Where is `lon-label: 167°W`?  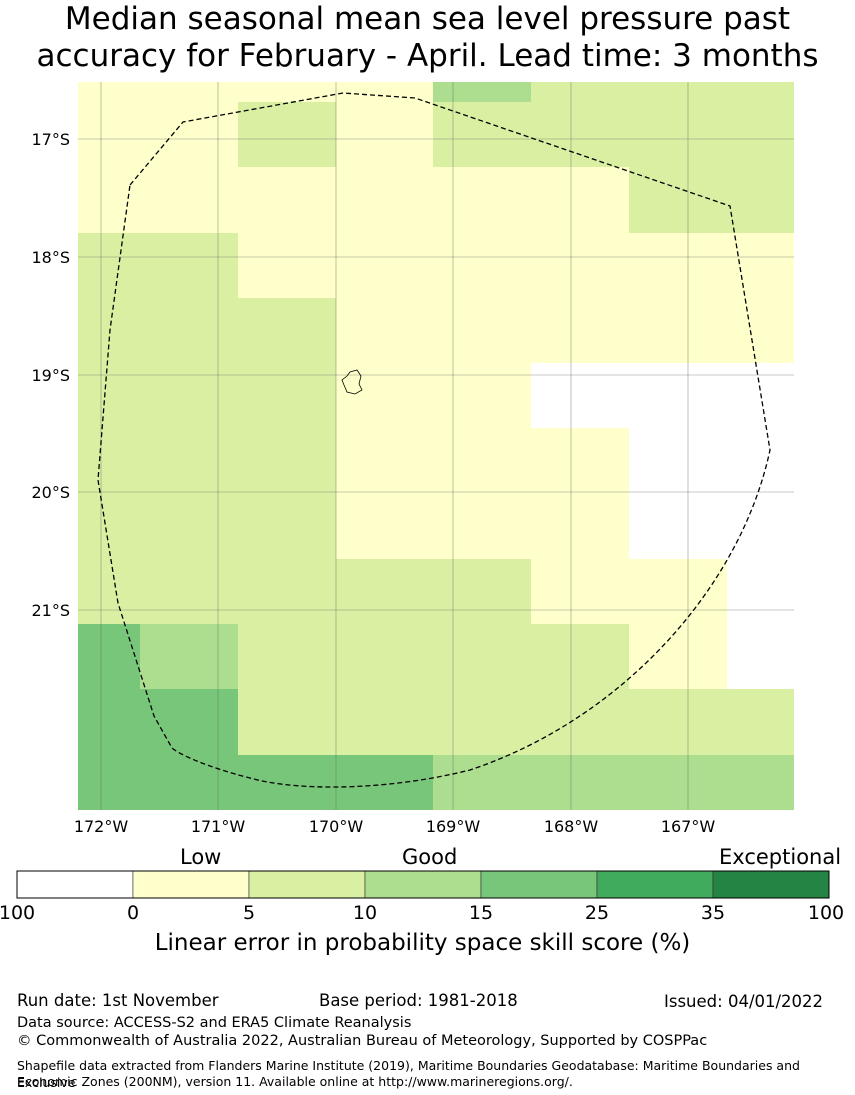 lon-label: 167°W is located at coordinates (688, 826).